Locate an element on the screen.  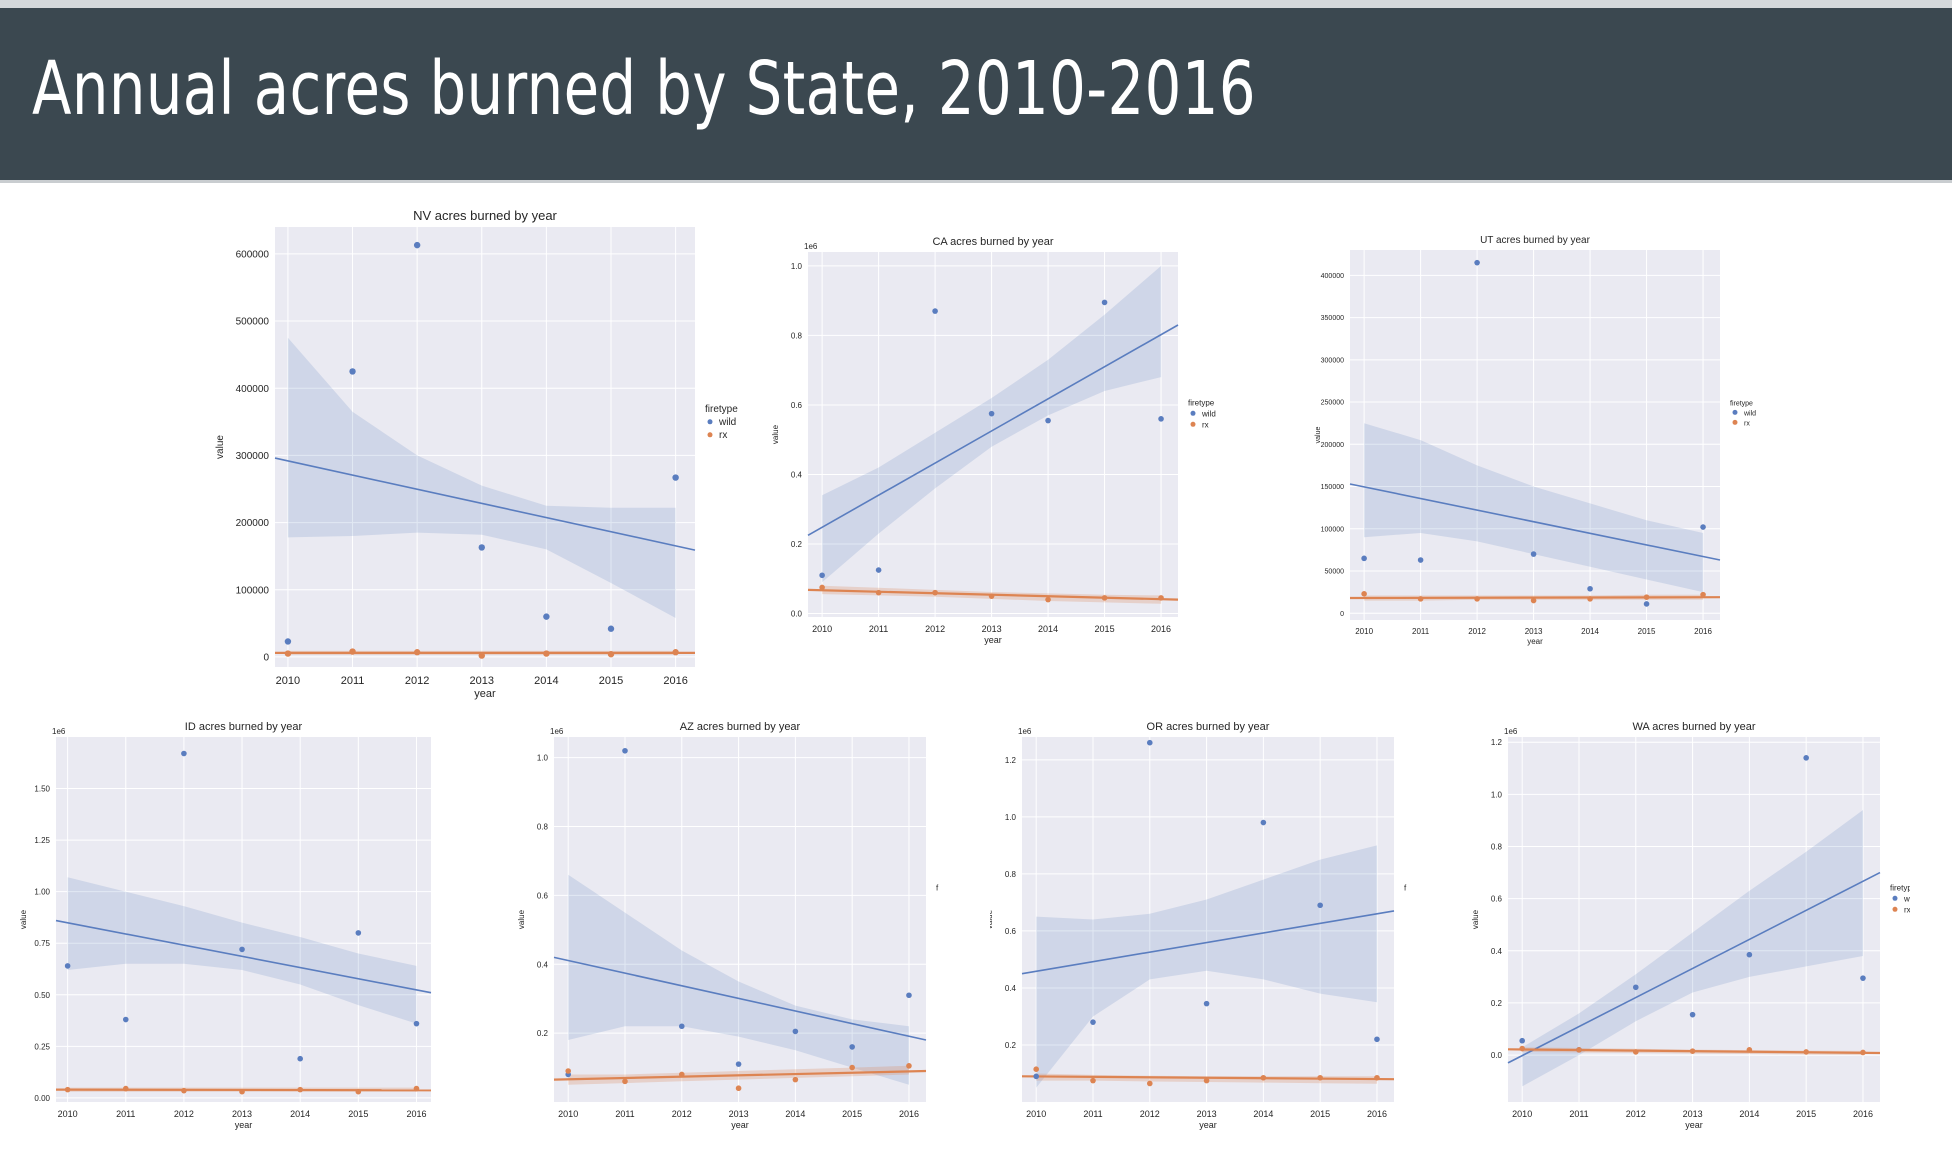
regression-line-rx is located at coordinates (1208, 1078).